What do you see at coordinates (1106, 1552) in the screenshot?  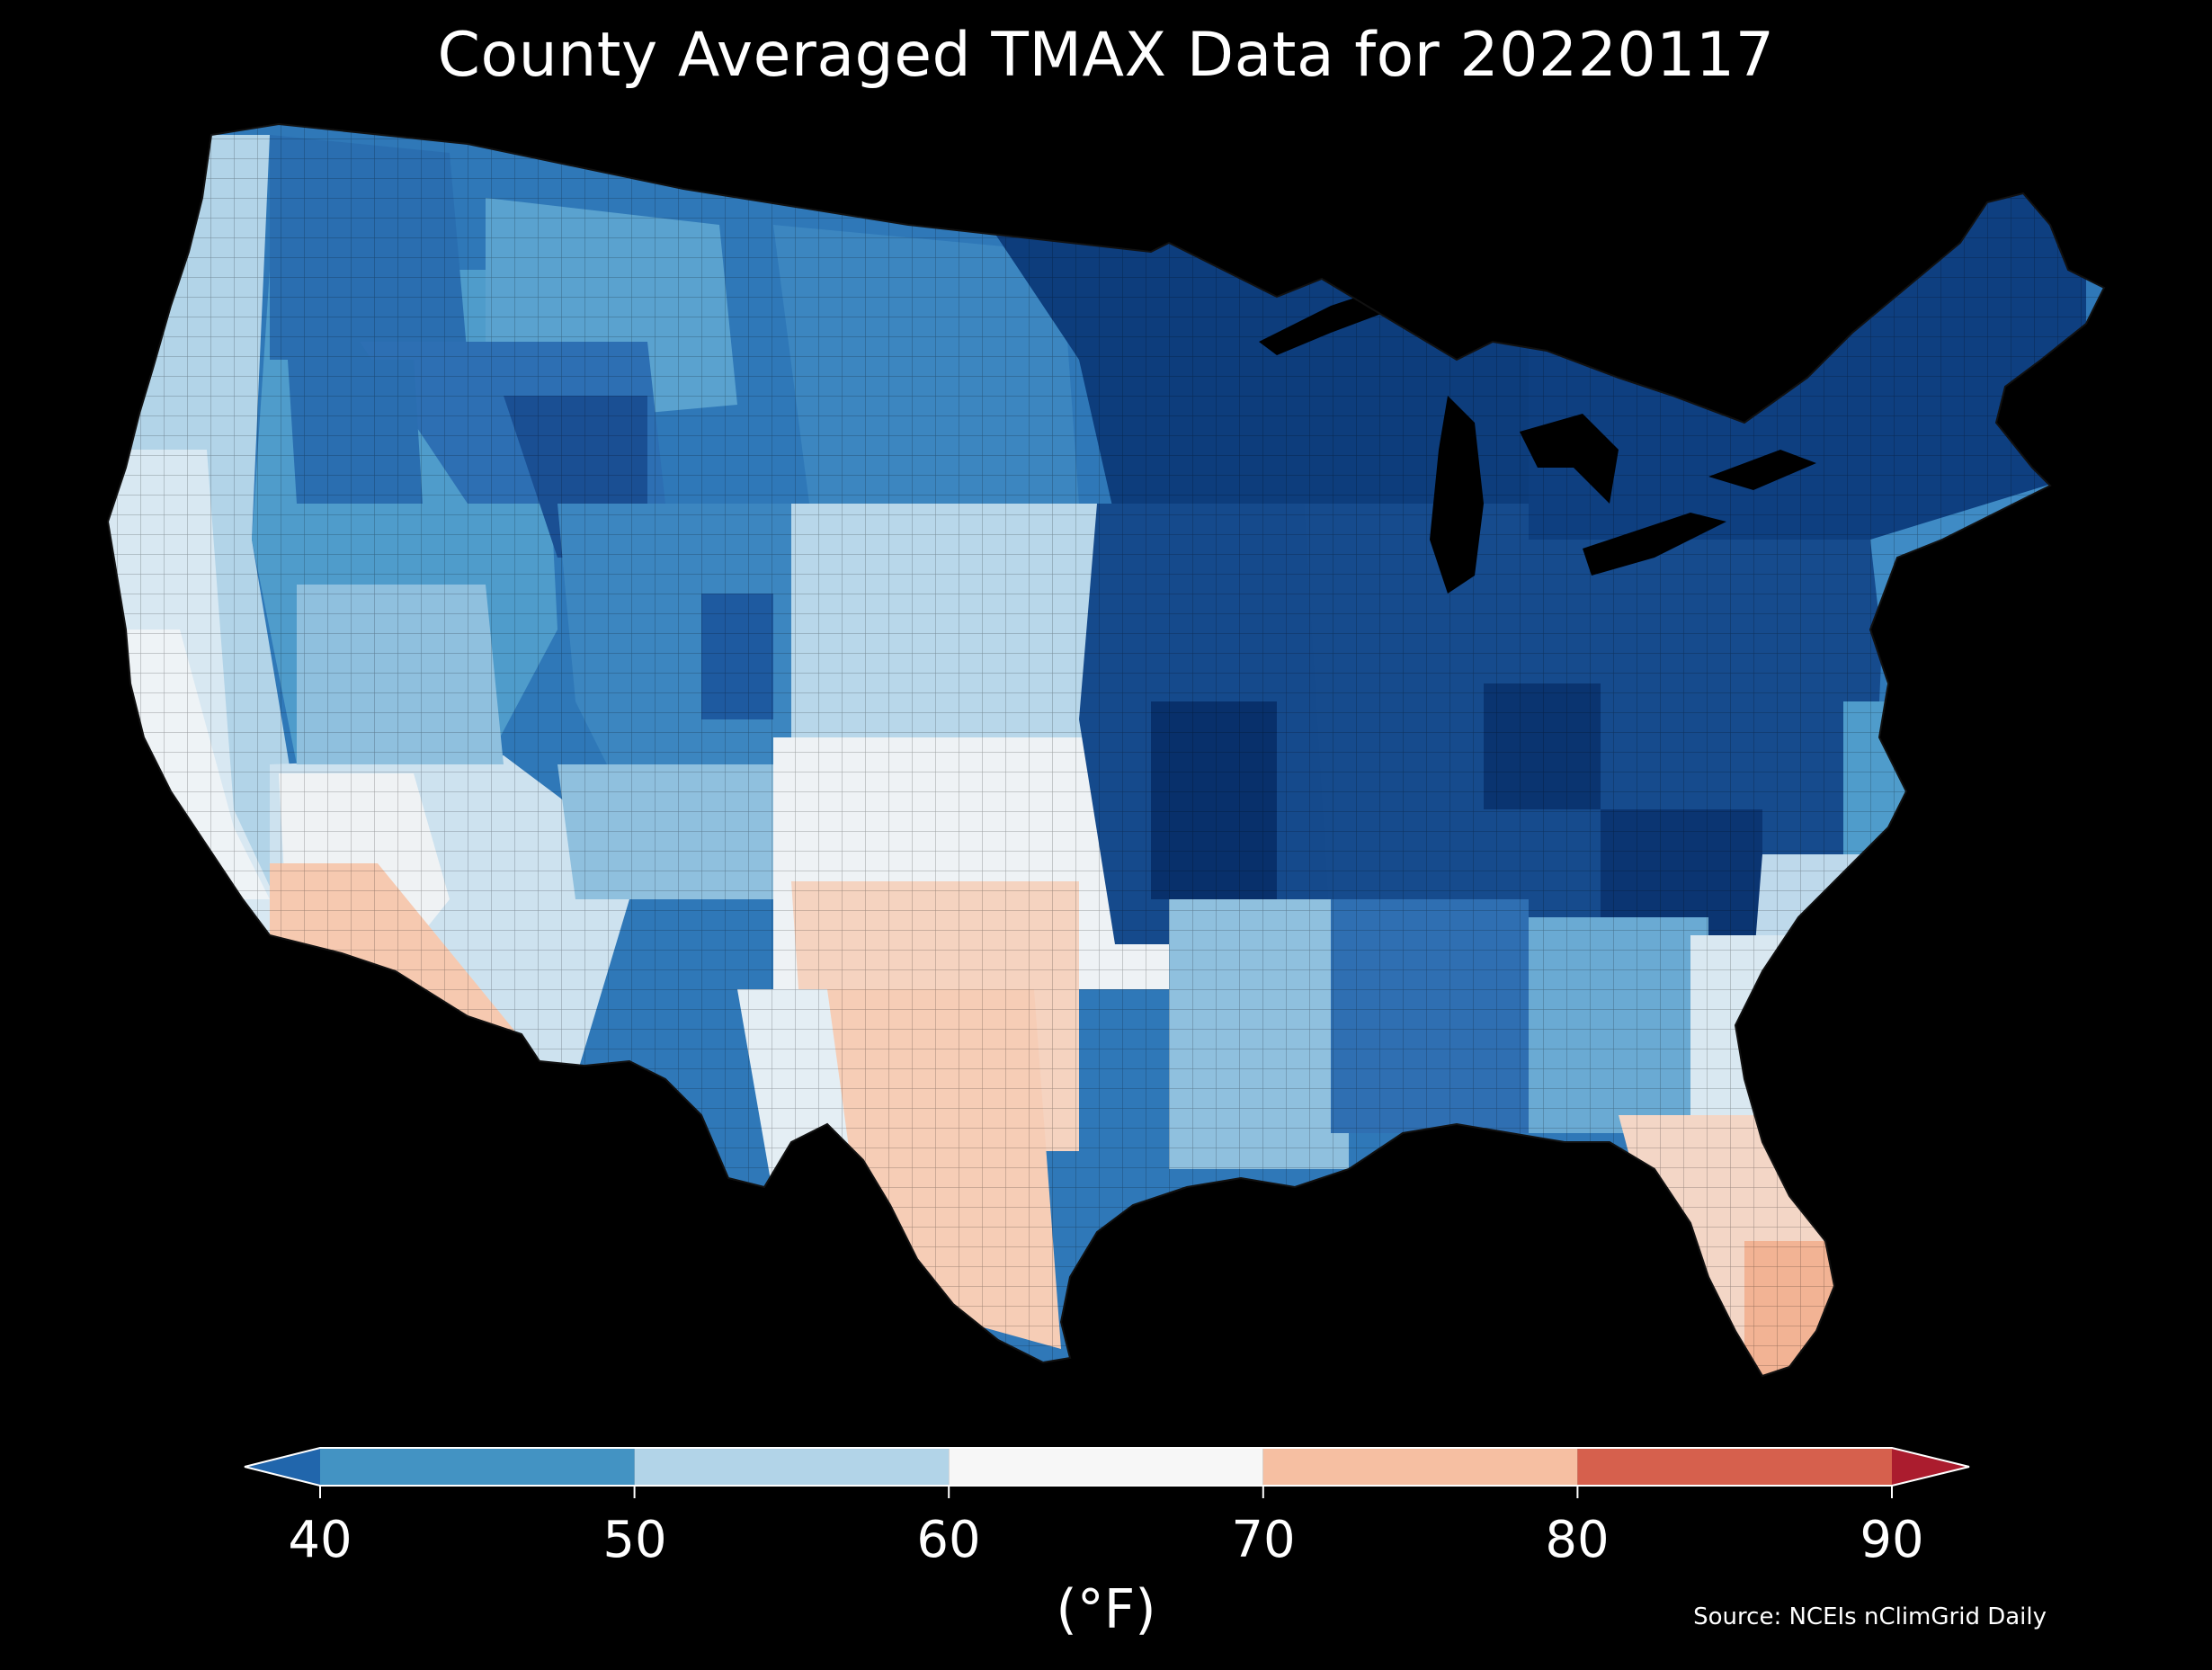 I see `colorbar` at bounding box center [1106, 1552].